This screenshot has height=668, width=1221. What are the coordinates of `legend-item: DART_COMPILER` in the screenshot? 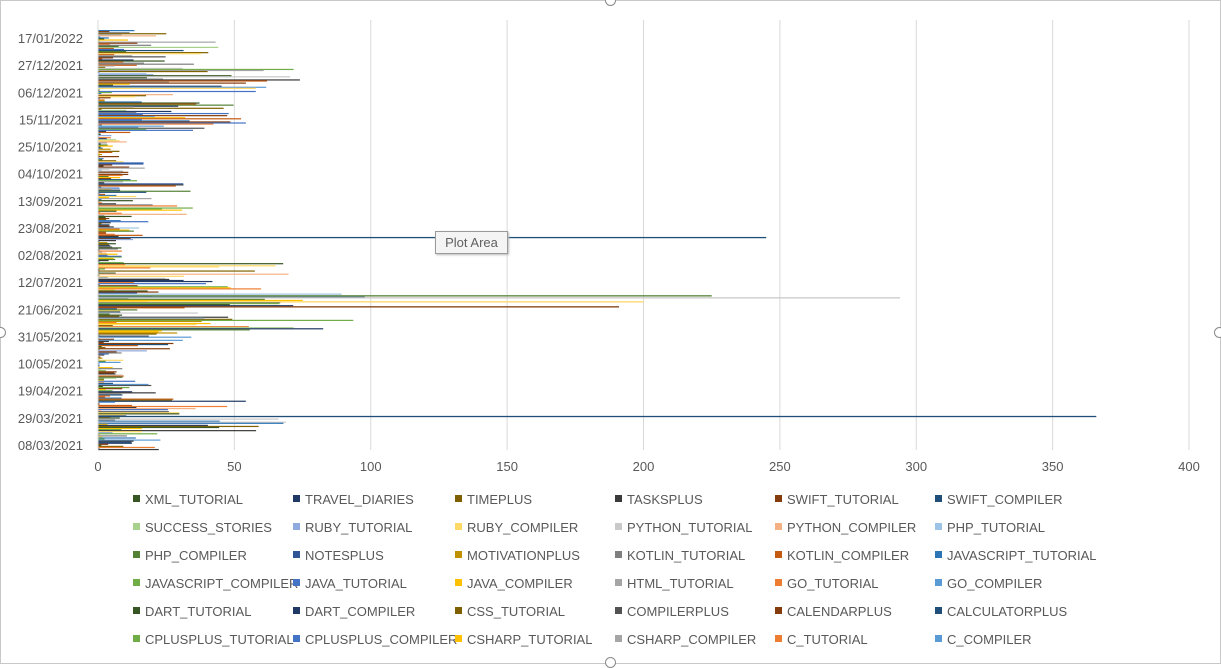 It's located at (354, 611).